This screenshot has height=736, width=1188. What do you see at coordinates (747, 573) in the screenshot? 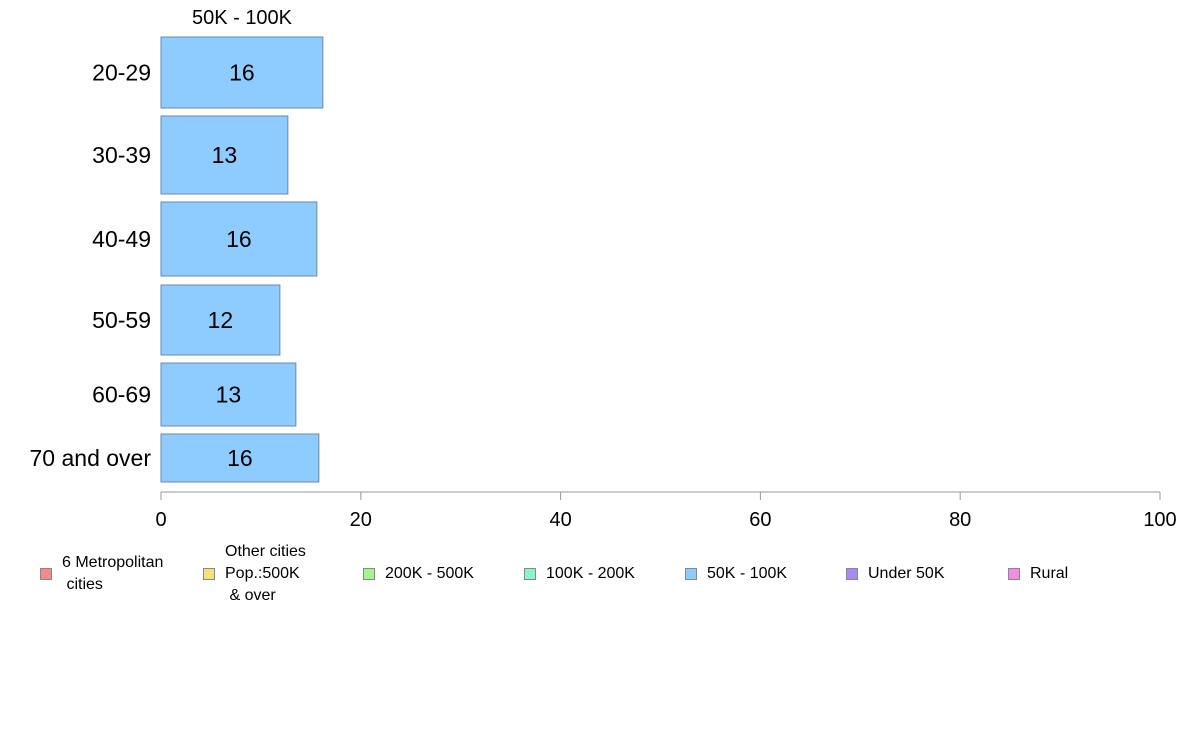
I see `legend-label: 50K - 100K` at bounding box center [747, 573].